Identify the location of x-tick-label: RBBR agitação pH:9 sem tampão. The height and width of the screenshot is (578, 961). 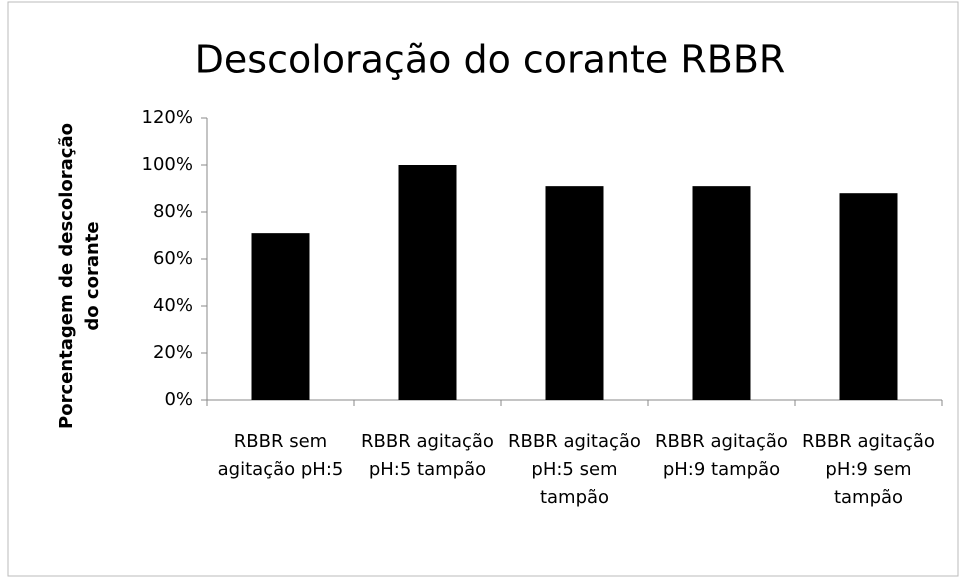
(868, 469).